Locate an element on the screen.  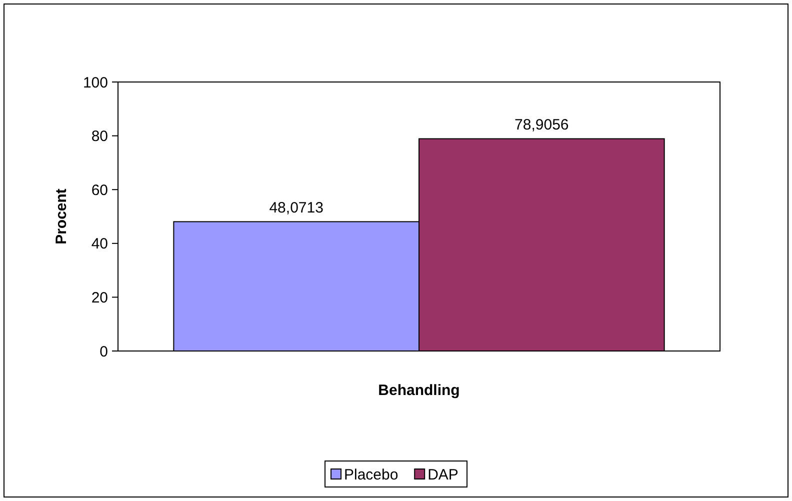
y-axis-title: Procent is located at coordinates (61, 216).